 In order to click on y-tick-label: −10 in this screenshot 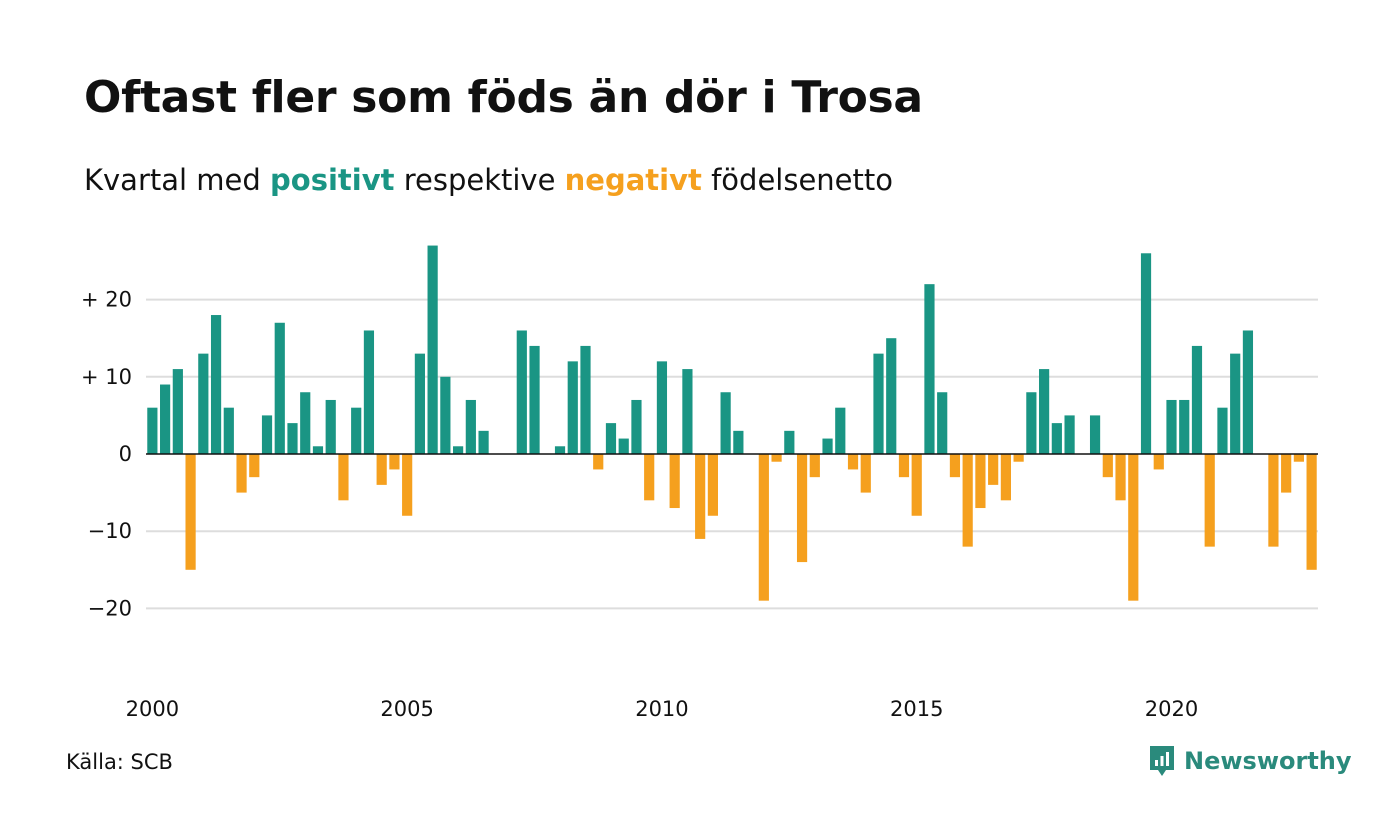, I will do `click(110, 531)`.